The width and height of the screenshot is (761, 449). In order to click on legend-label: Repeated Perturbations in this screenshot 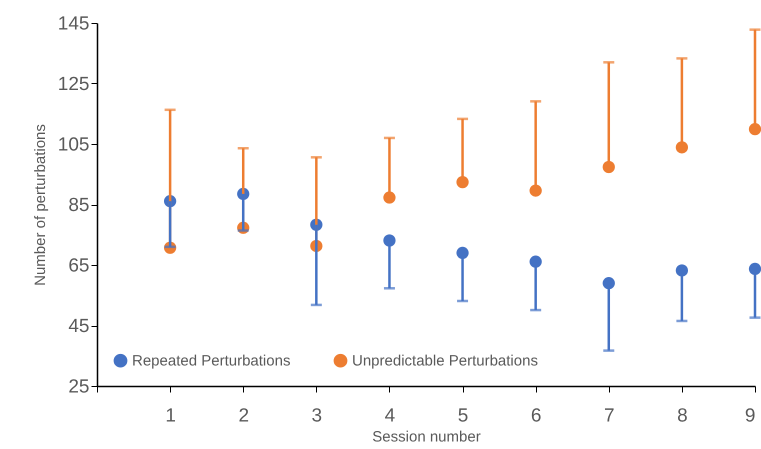, I will do `click(211, 361)`.